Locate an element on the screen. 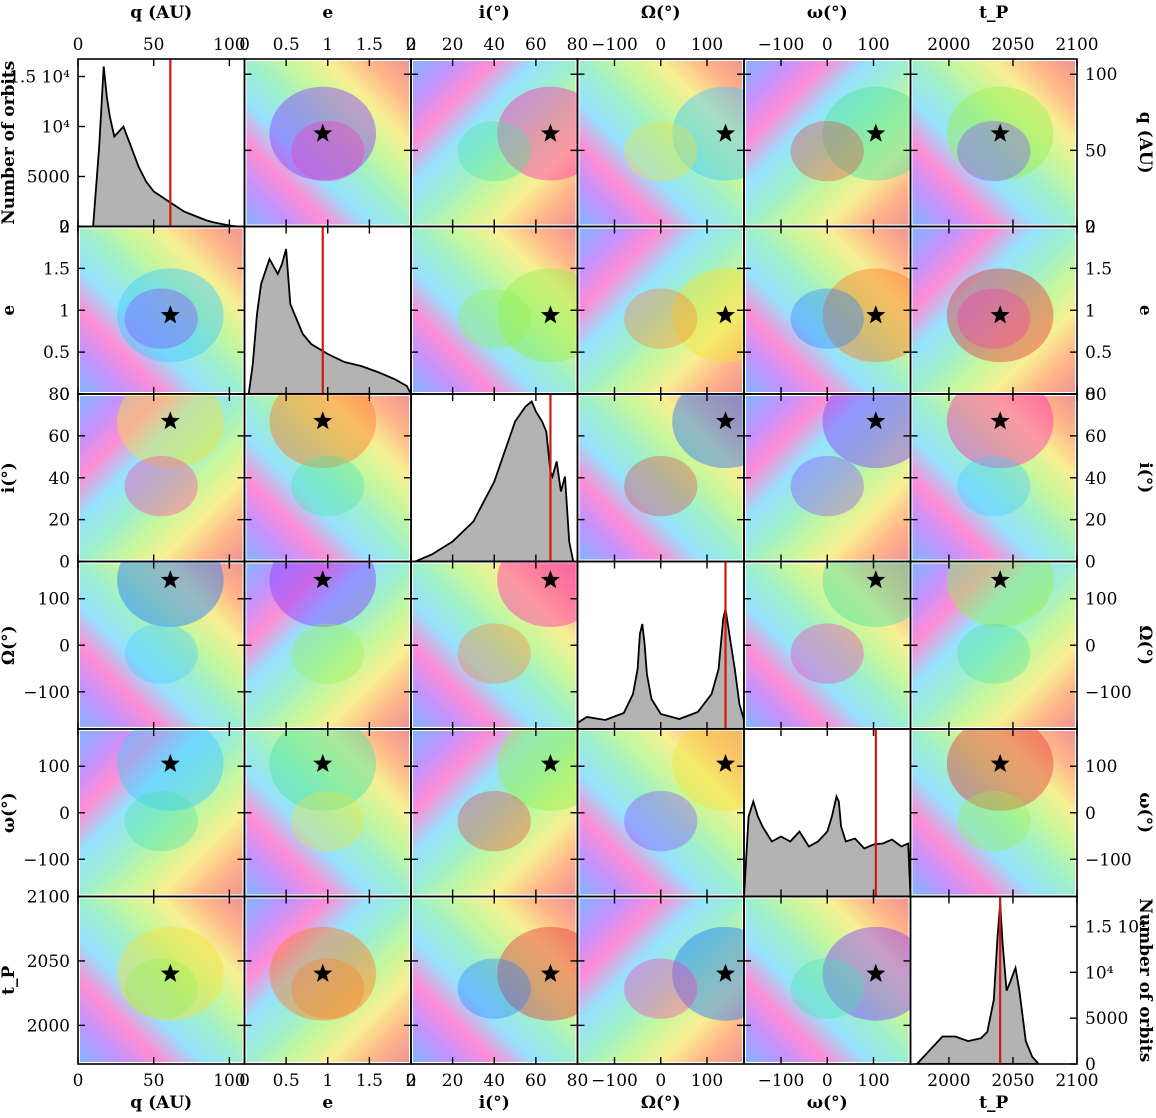 Image resolution: width=1156 pixels, height=1118 pixels. left-tick-label: 40 is located at coordinates (59, 479).